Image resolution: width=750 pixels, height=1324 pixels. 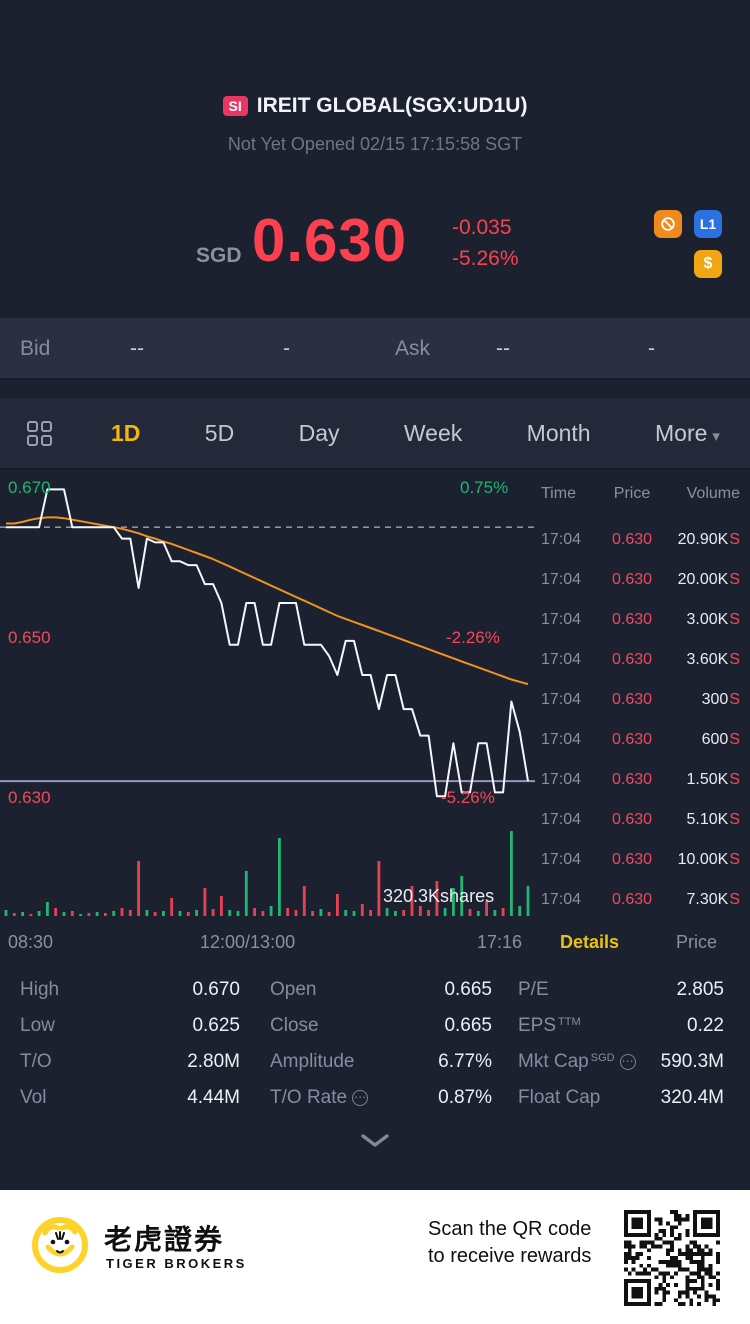 I want to click on trade-volume: 10.00KS, so click(x=708, y=859).